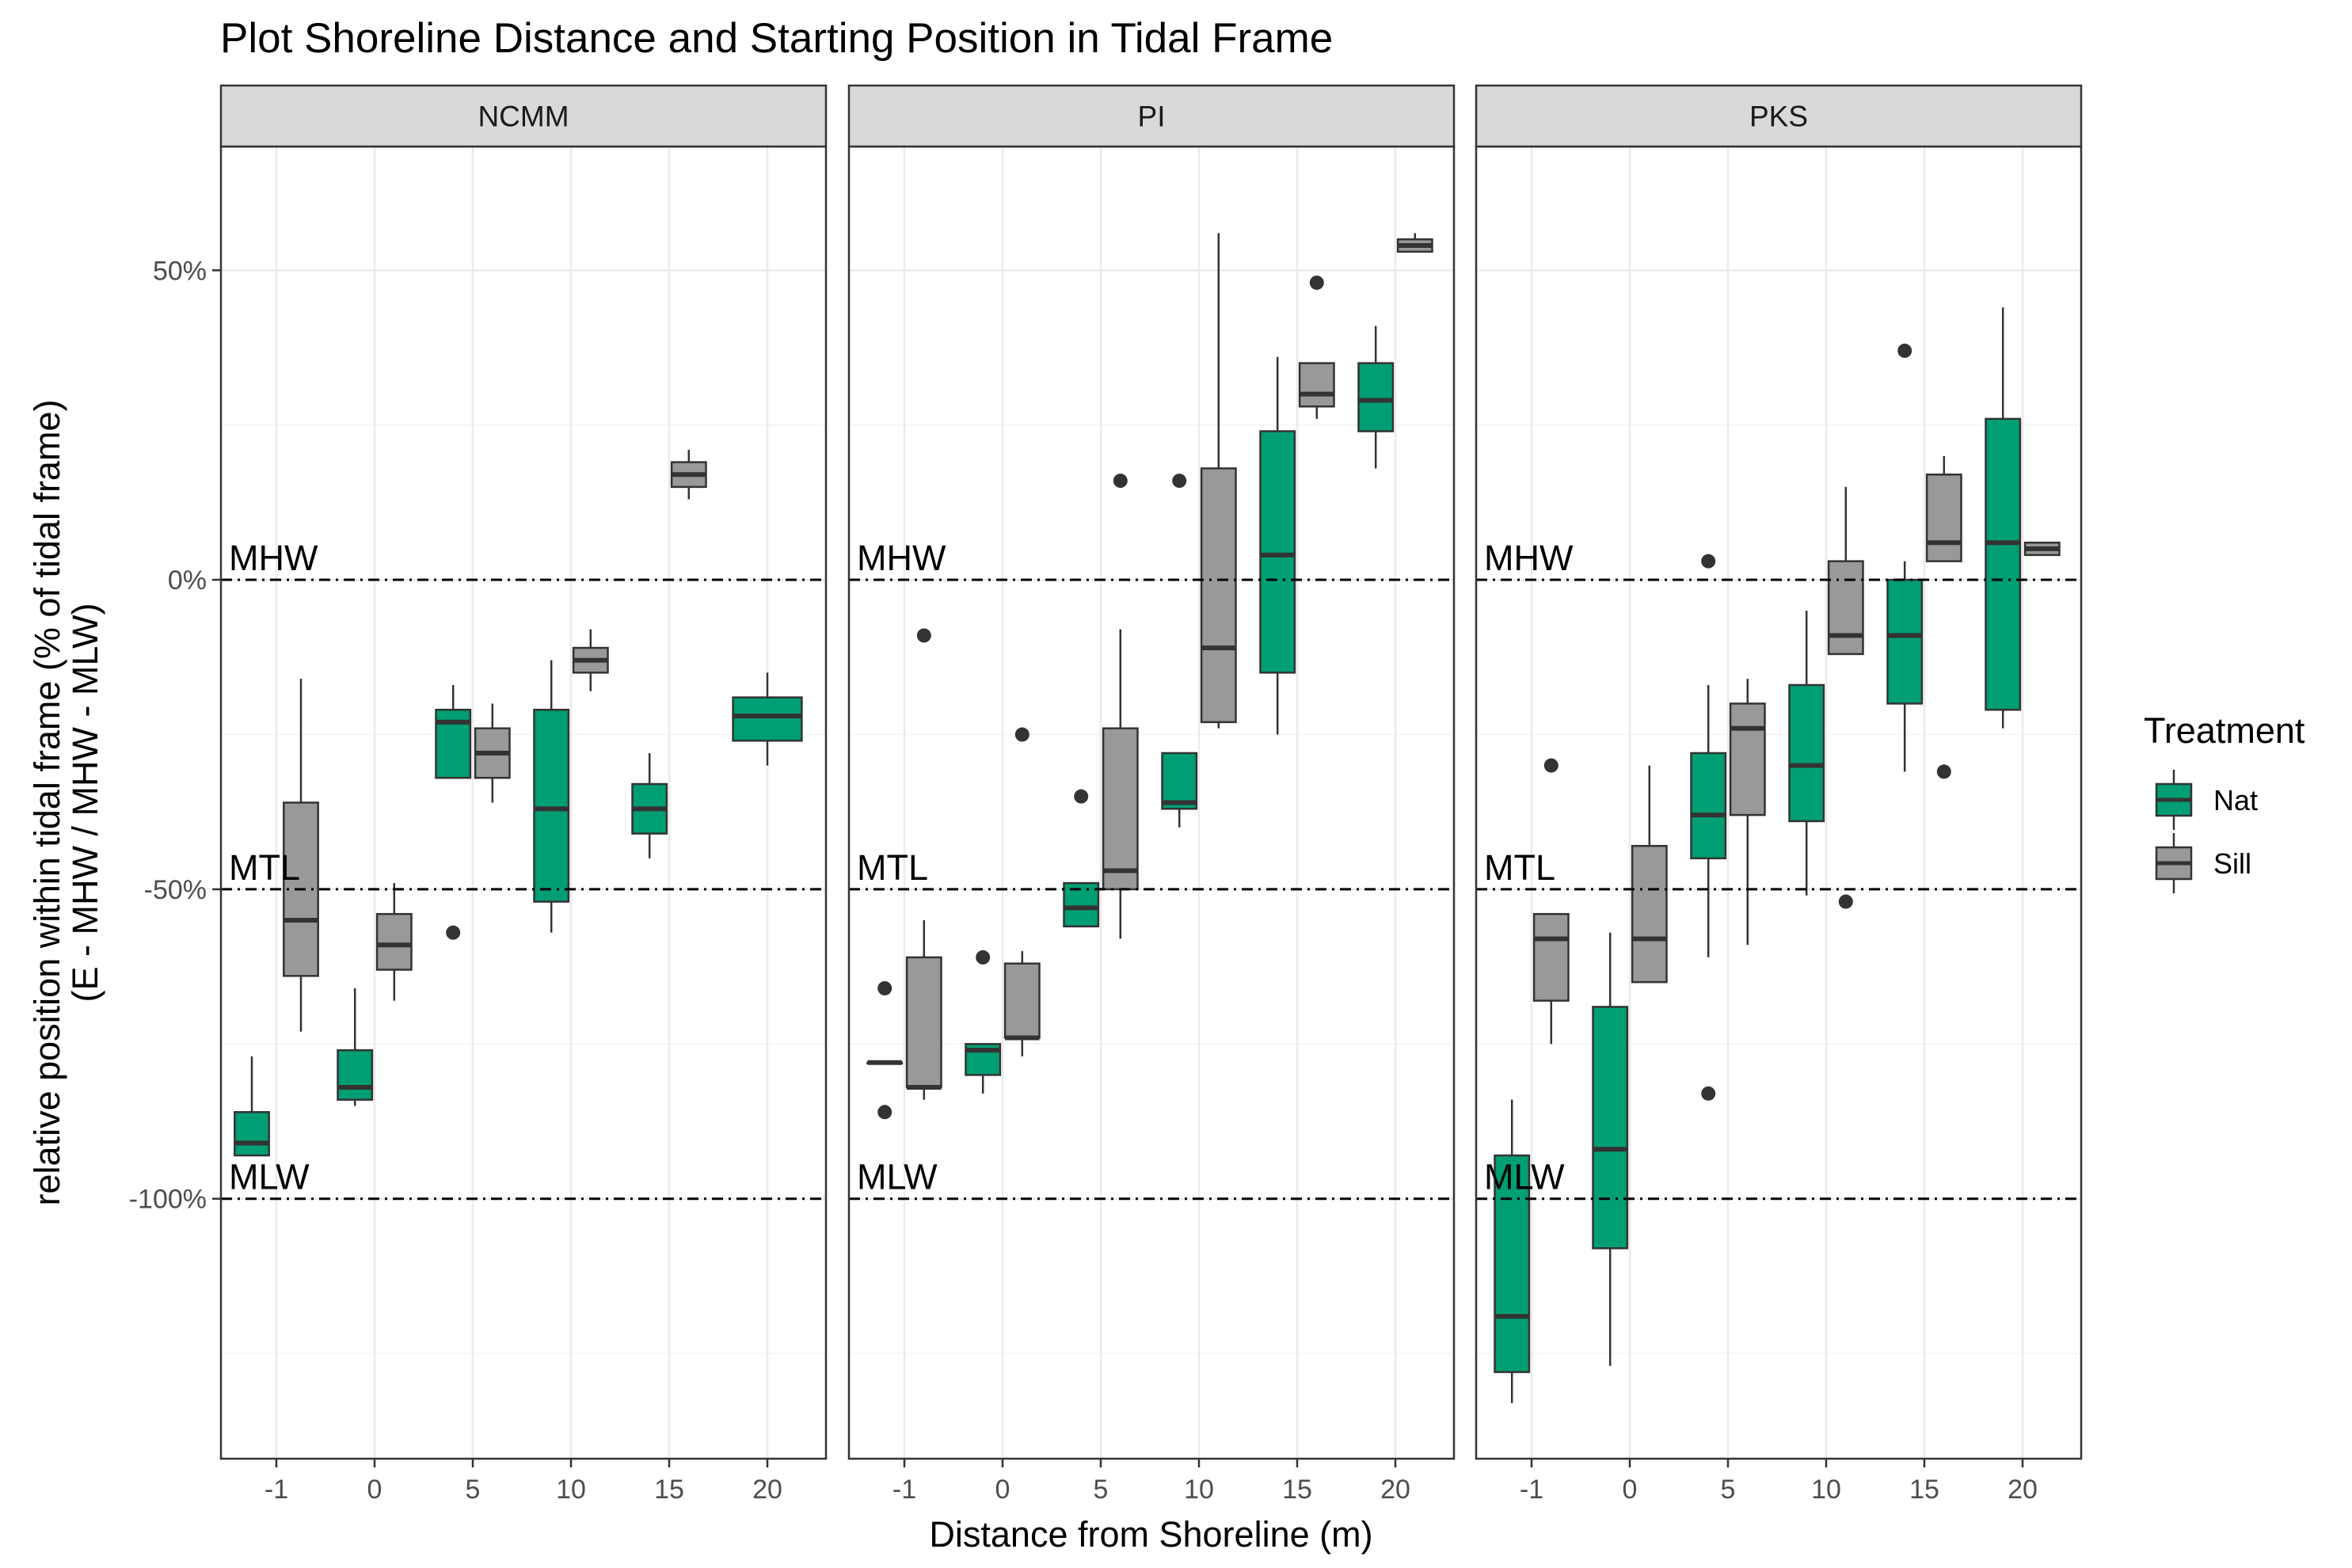 Image resolution: width=2352 pixels, height=1568 pixels. What do you see at coordinates (2206, 800) in the screenshot?
I see `legend-item-nat: Nat` at bounding box center [2206, 800].